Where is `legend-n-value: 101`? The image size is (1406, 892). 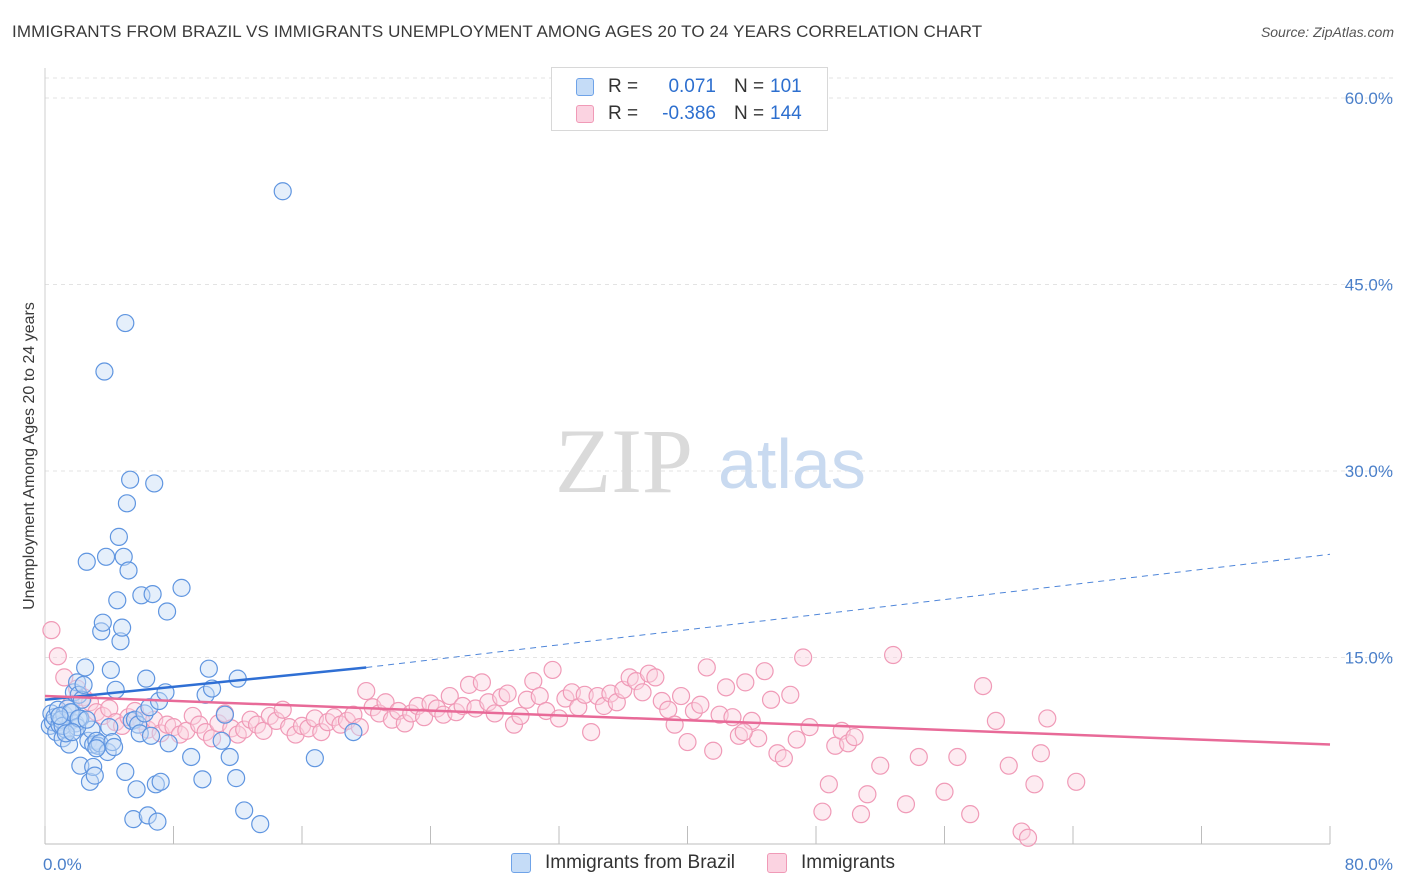
legend-n-value: 101 is located at coordinates (786, 86).